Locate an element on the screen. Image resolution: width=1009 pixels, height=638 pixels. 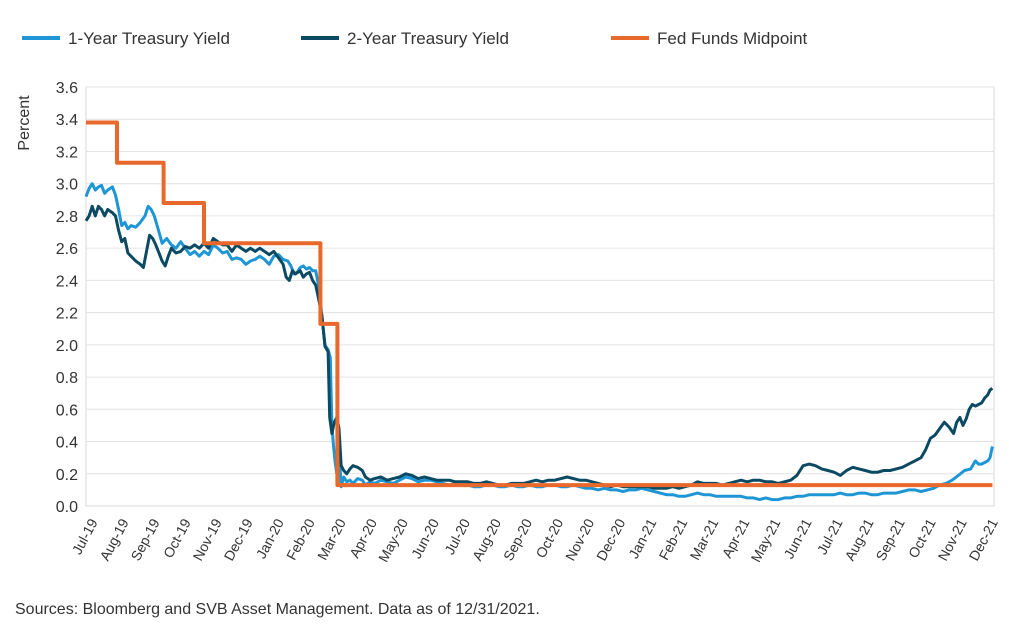
legend-1yr-treasury: 1-Year Treasury Yield is located at coordinates (126, 38).